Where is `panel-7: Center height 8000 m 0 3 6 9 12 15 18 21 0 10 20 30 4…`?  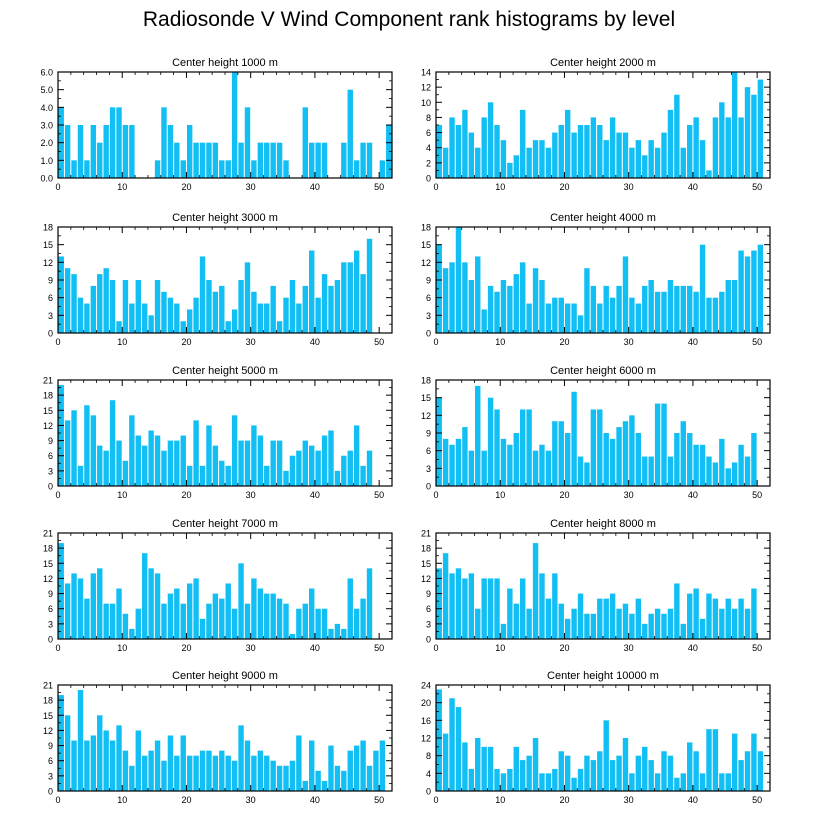 panel-7: Center height 8000 m 0 3 6 9 12 15 18 21 0 10 20 30 4… is located at coordinates (596, 585).